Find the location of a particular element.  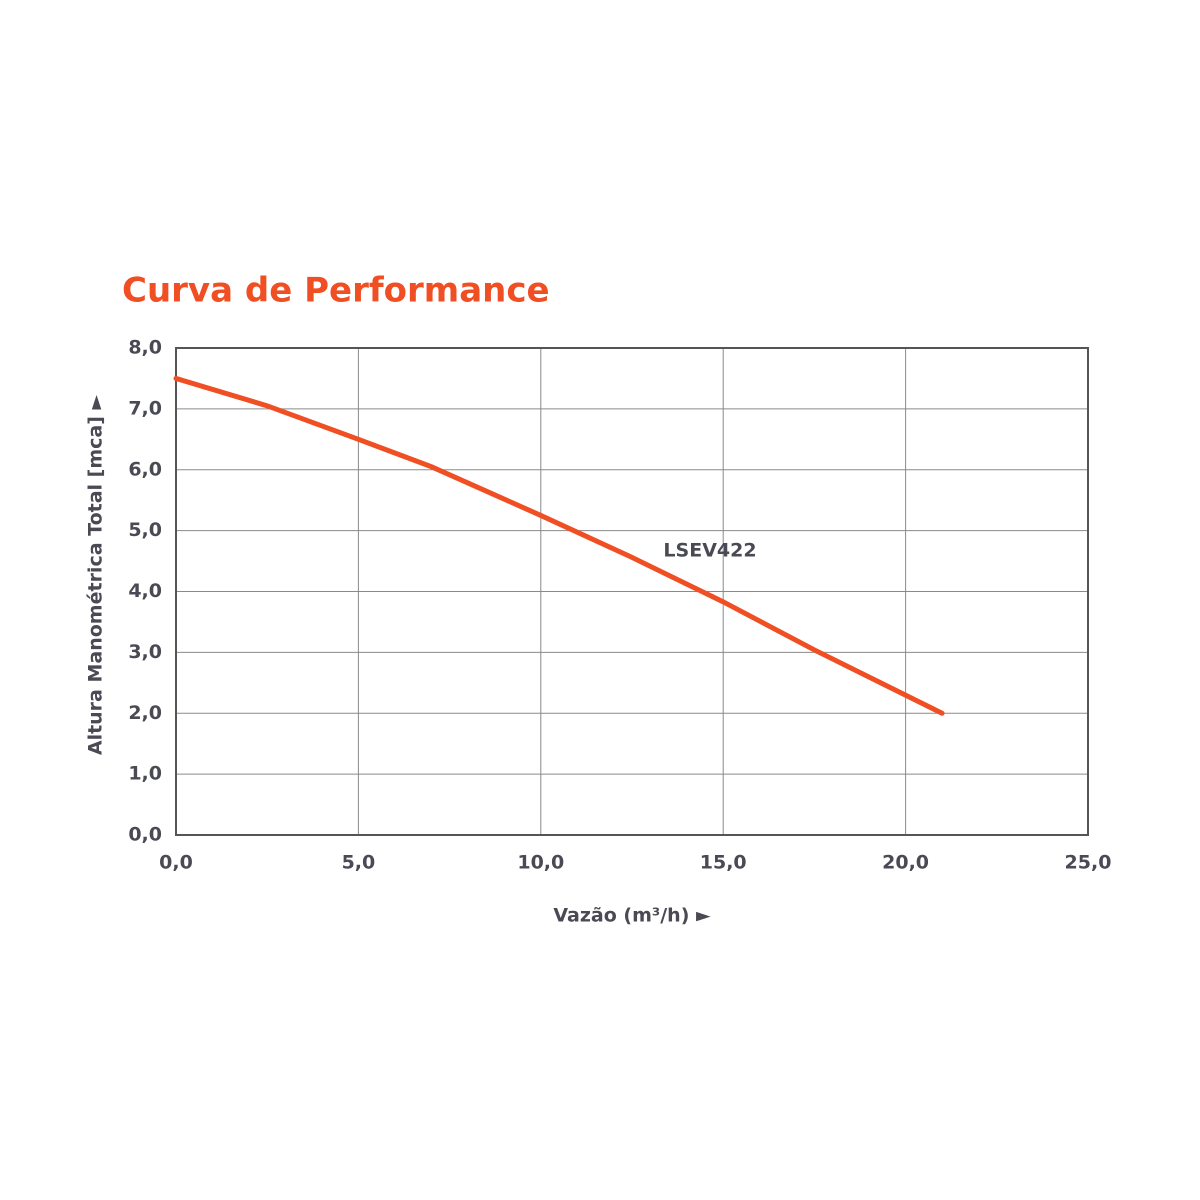

x-tick-label: 15,0 is located at coordinates (723, 863).